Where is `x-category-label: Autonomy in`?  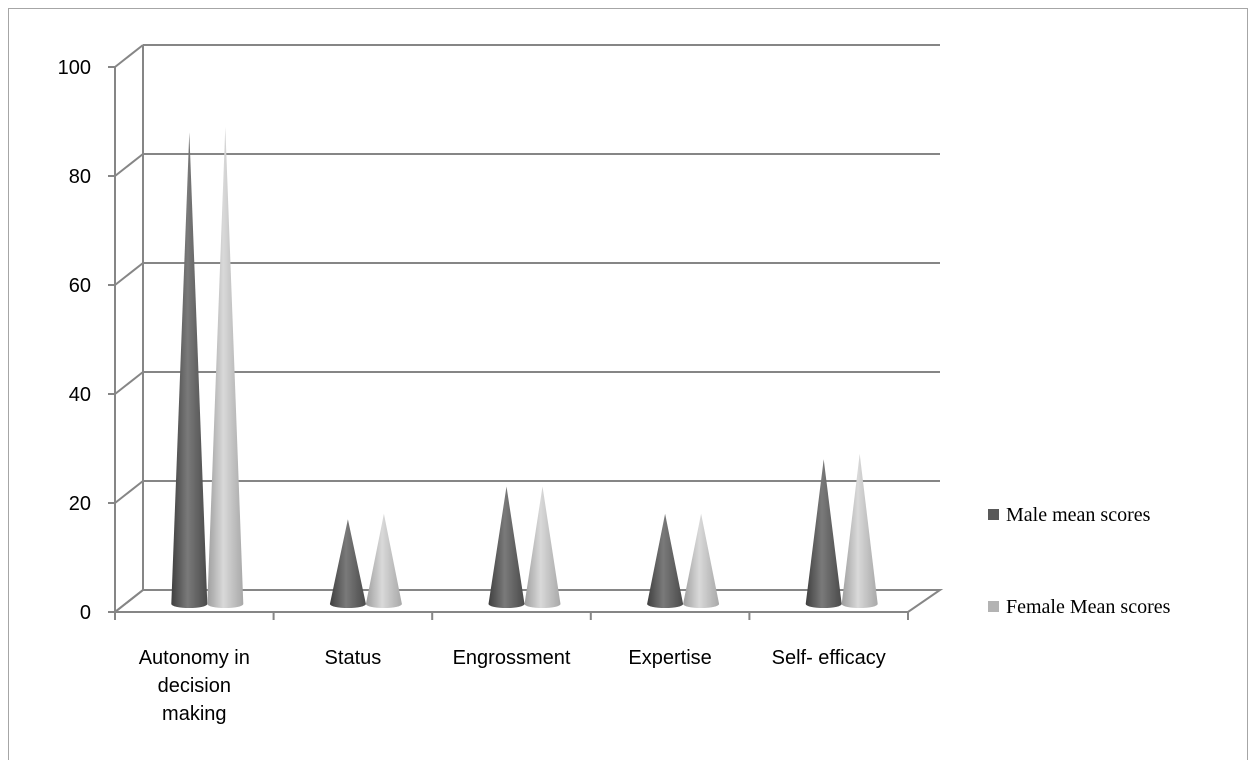
x-category-label: Autonomy in is located at coordinates (194, 658).